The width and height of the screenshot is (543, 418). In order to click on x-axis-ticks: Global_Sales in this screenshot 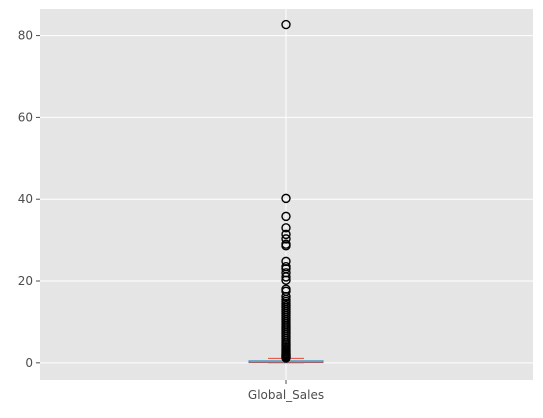, I will do `click(286, 391)`.